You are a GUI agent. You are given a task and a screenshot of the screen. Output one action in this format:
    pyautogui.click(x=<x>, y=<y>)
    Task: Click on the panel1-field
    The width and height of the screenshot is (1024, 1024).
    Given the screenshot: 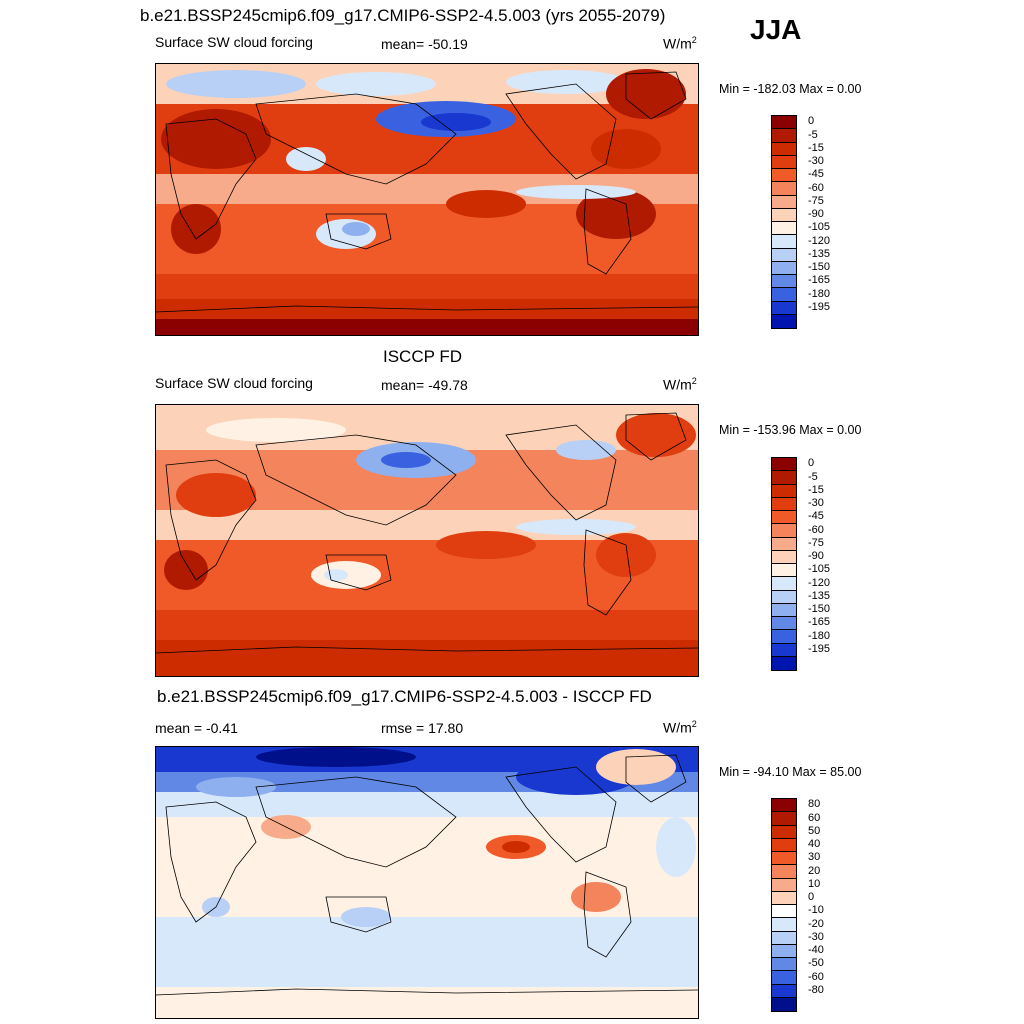 What is the action you would take?
    pyautogui.click(x=427, y=199)
    